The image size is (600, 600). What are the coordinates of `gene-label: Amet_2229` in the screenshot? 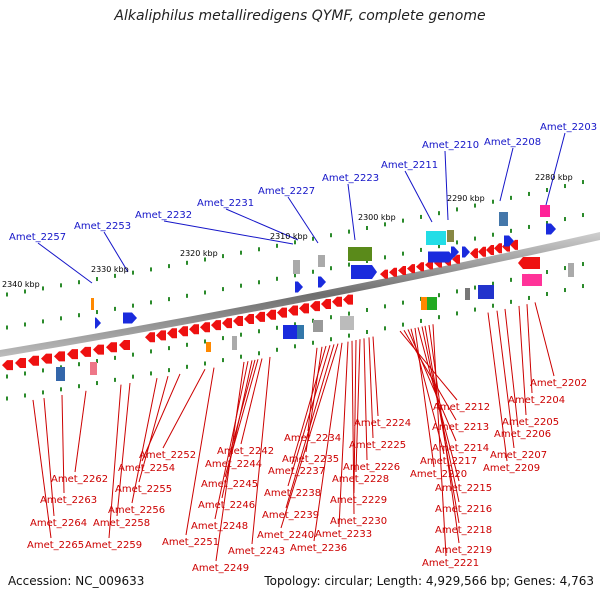 It's located at (358, 500).